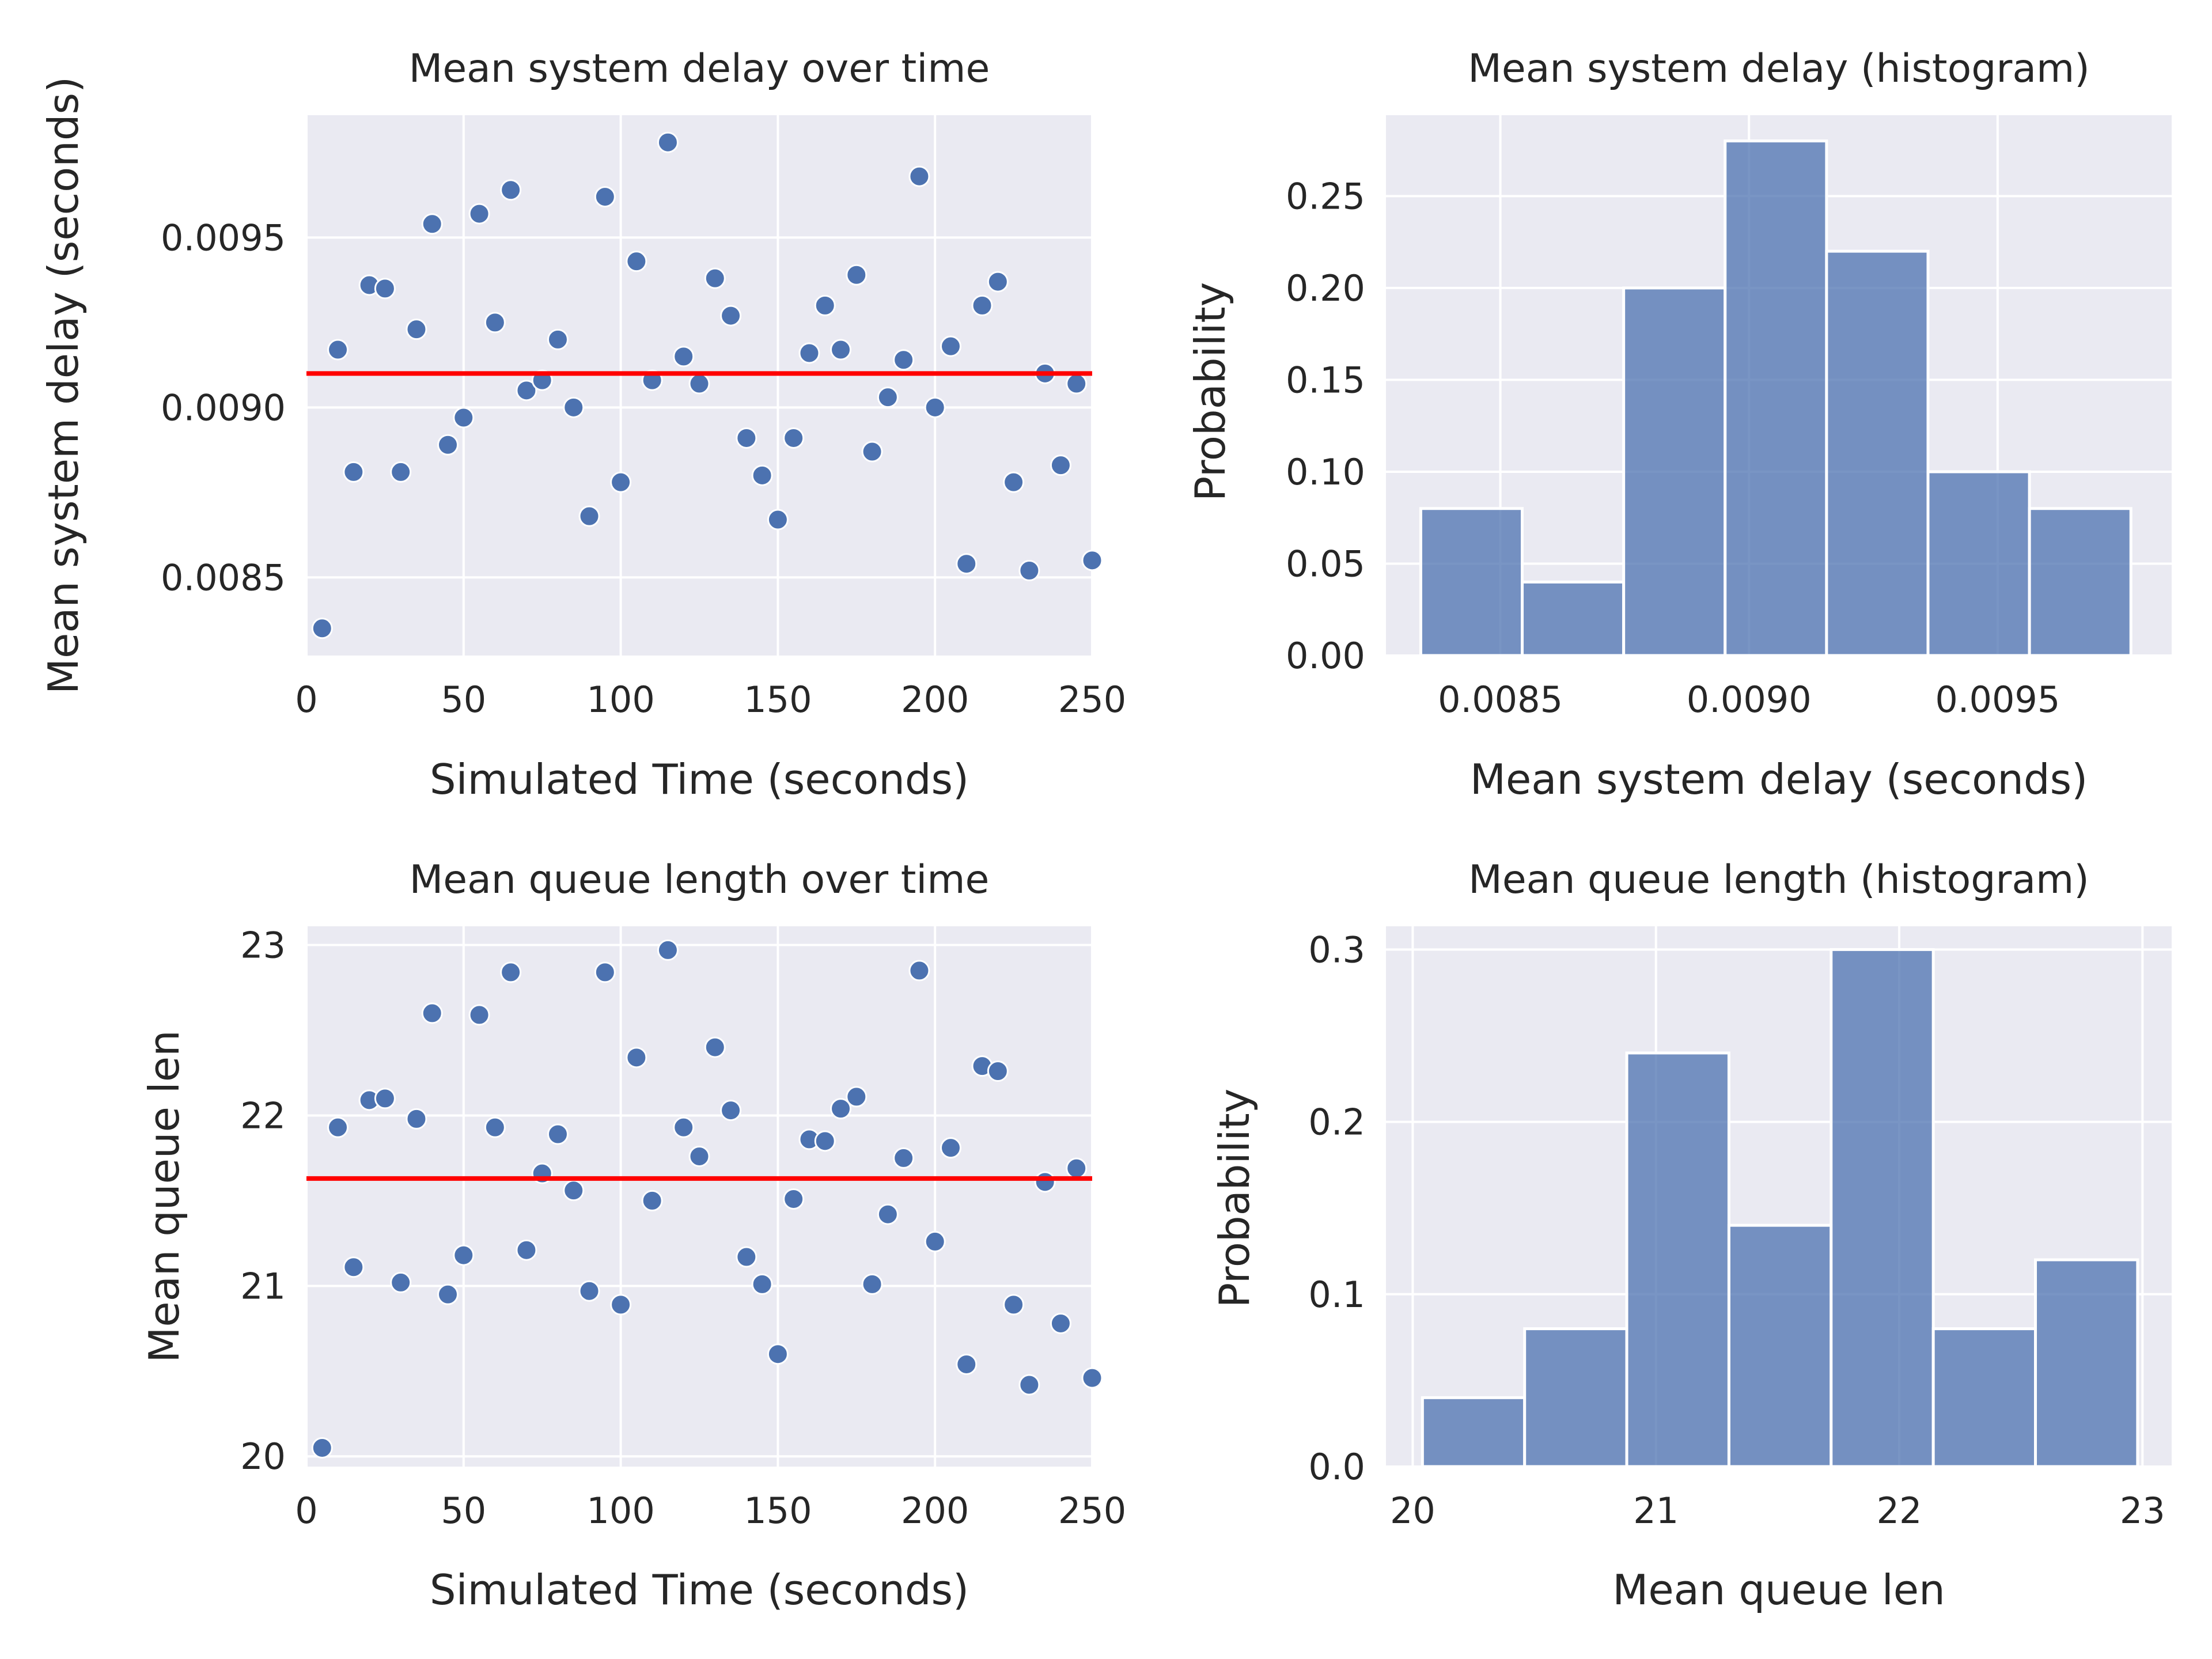  Describe the element at coordinates (1997, 700) in the screenshot. I see `x-tick-label: 0.0095` at that location.